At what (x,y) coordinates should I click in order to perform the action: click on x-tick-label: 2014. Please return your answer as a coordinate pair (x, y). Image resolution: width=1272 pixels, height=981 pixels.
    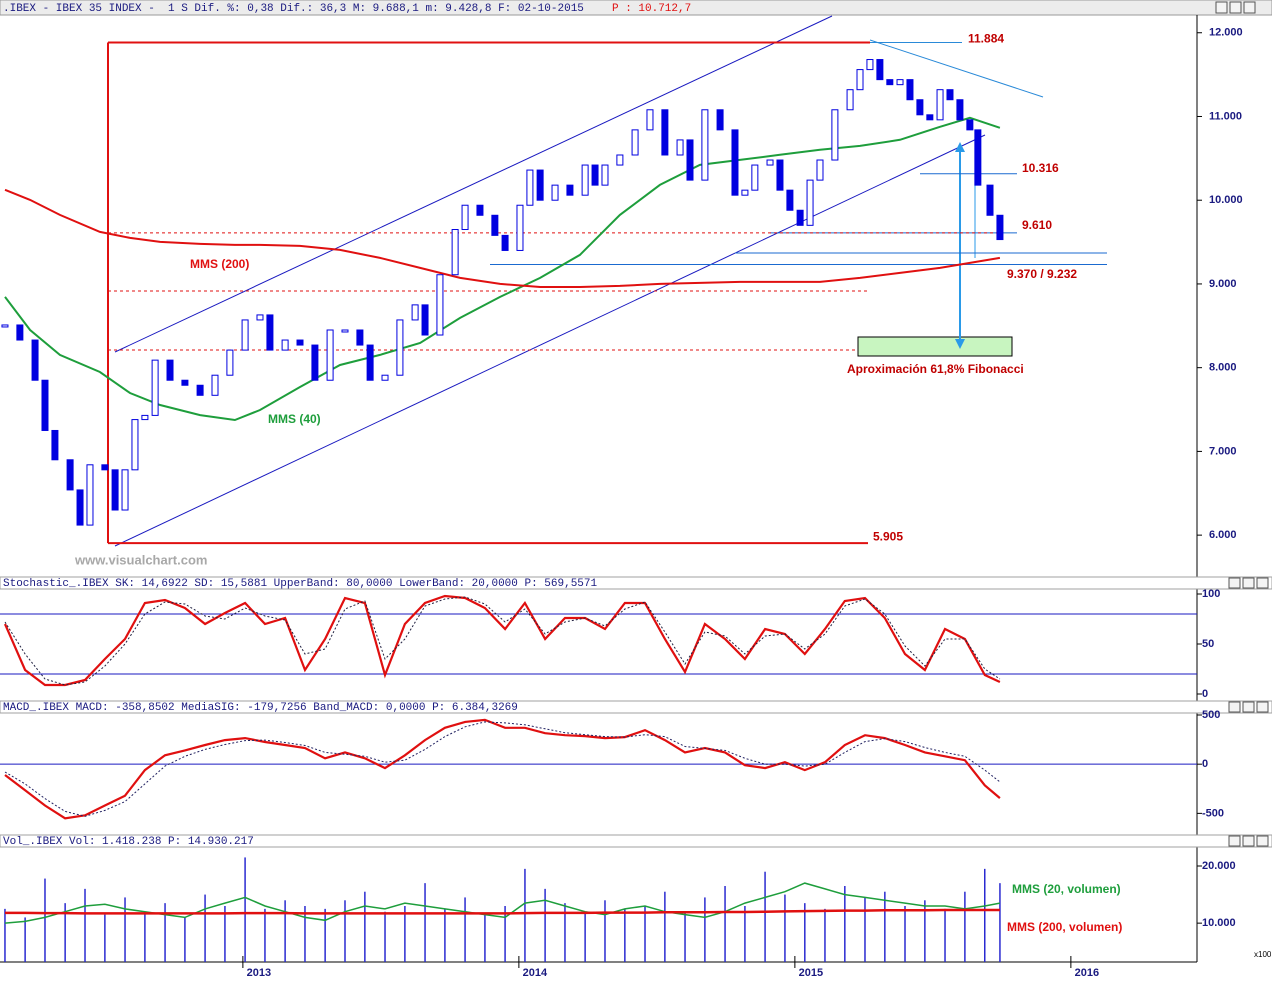
    Looking at the image, I should click on (535, 973).